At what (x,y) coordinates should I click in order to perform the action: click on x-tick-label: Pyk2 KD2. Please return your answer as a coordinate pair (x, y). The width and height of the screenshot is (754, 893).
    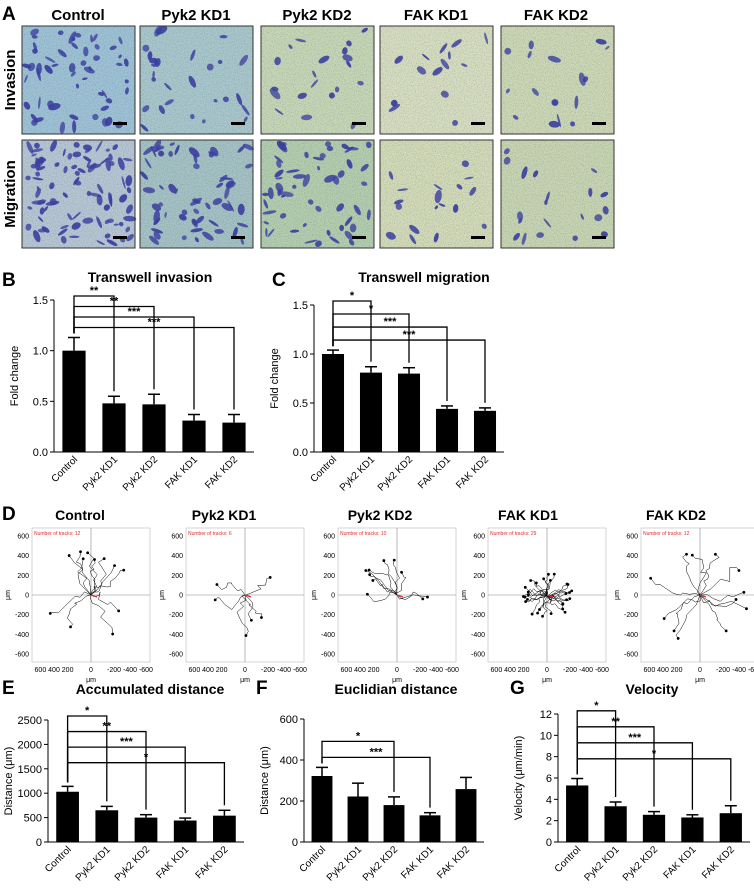
    Looking at the image, I should click on (133, 864).